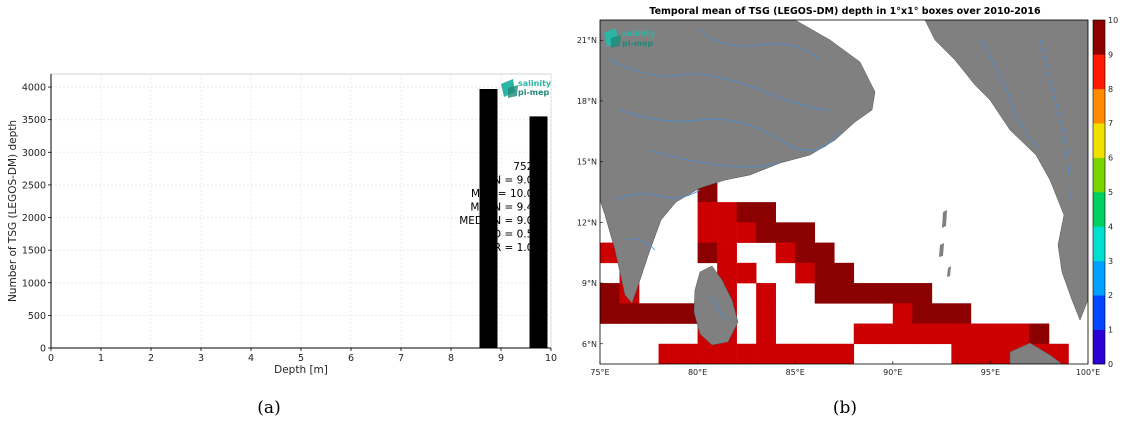 This screenshot has height=422, width=1128. What do you see at coordinates (251, 358) in the screenshot?
I see `hist-x-tick-label: 4` at bounding box center [251, 358].